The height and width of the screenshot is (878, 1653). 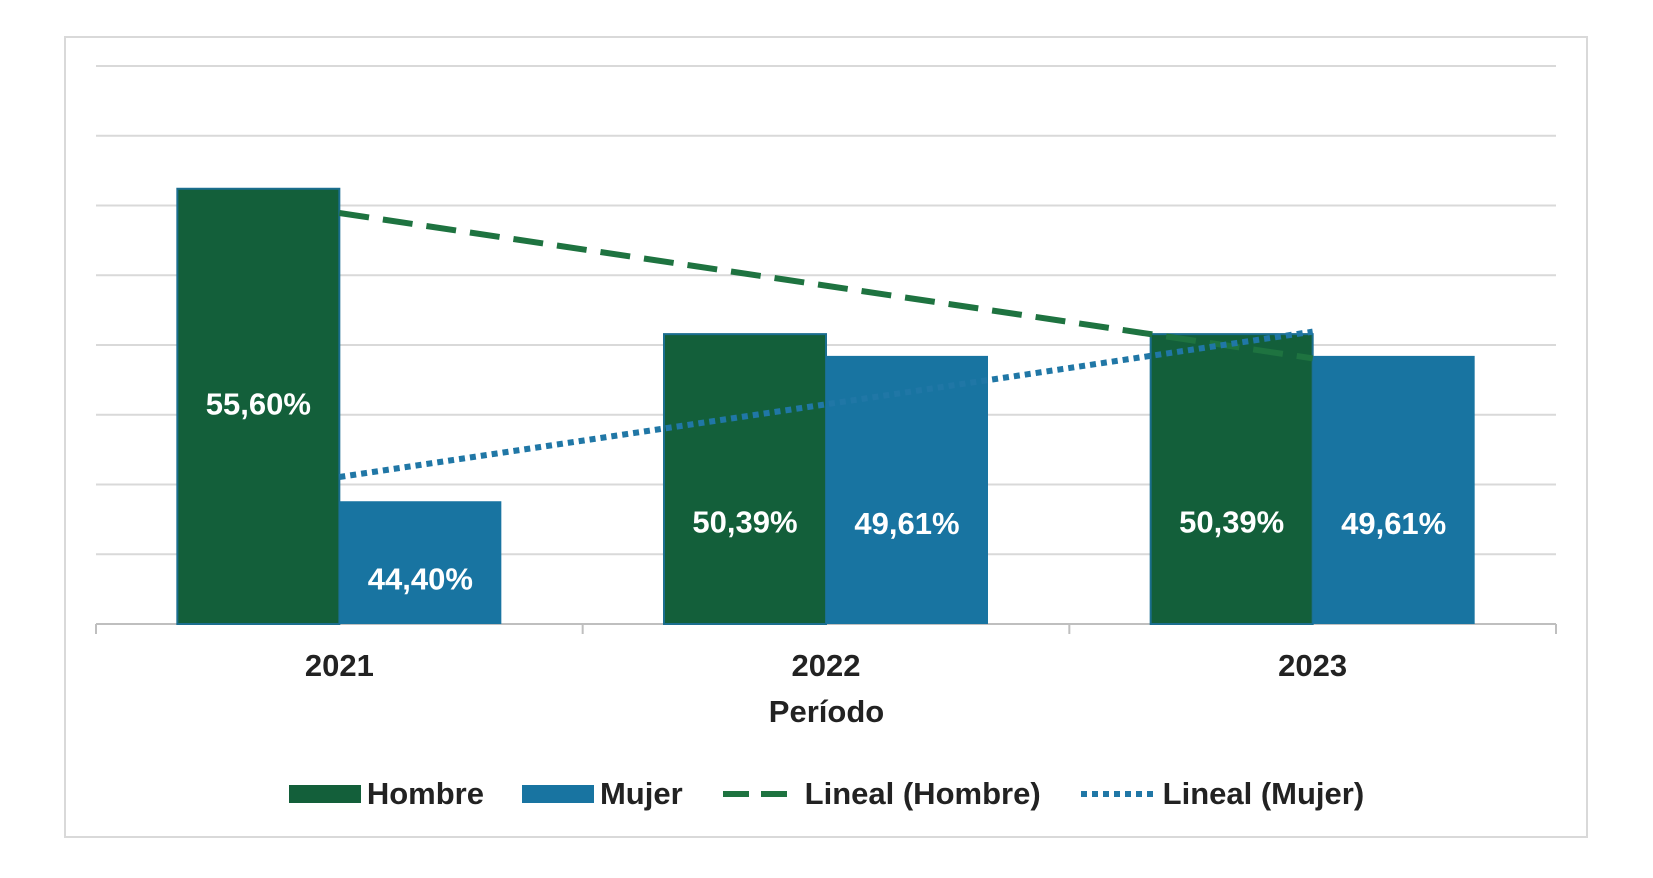 What do you see at coordinates (339, 665) in the screenshot?
I see `x-tick-label: 2021` at bounding box center [339, 665].